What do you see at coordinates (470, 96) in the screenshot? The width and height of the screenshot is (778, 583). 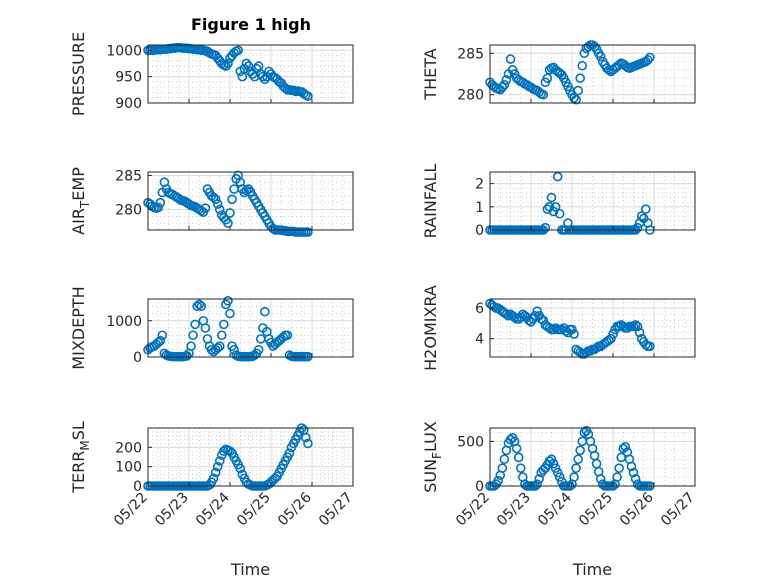 I see `y-tick-label: 280` at bounding box center [470, 96].